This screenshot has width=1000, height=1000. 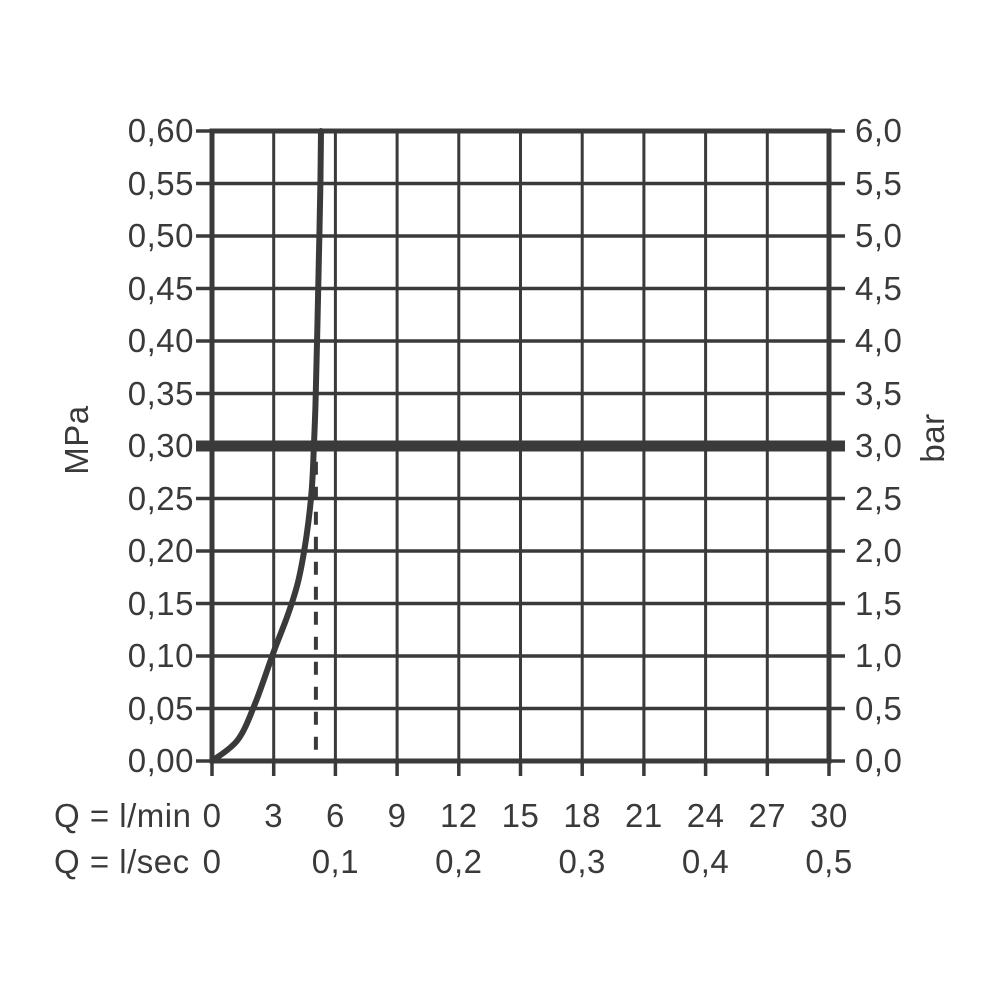 I want to click on y-left-tick-label: 0,25, so click(x=160, y=498).